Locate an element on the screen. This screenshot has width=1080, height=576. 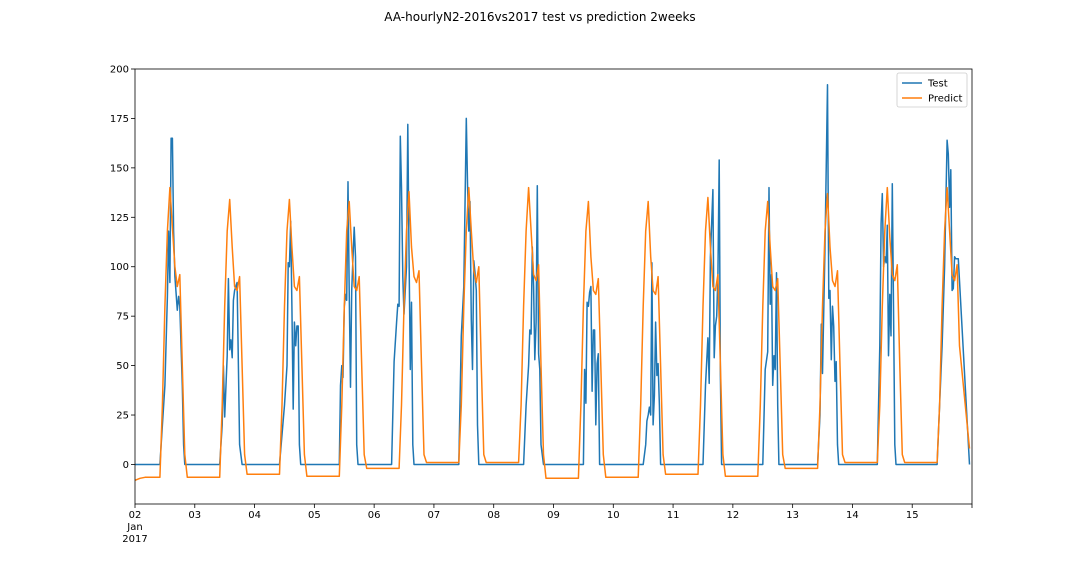
x-tick-label: 09 is located at coordinates (553, 515).